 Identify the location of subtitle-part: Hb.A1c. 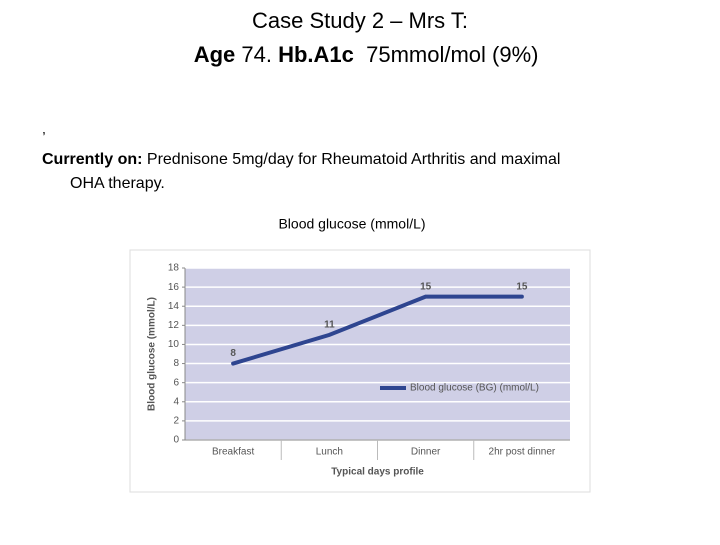
(316, 54).